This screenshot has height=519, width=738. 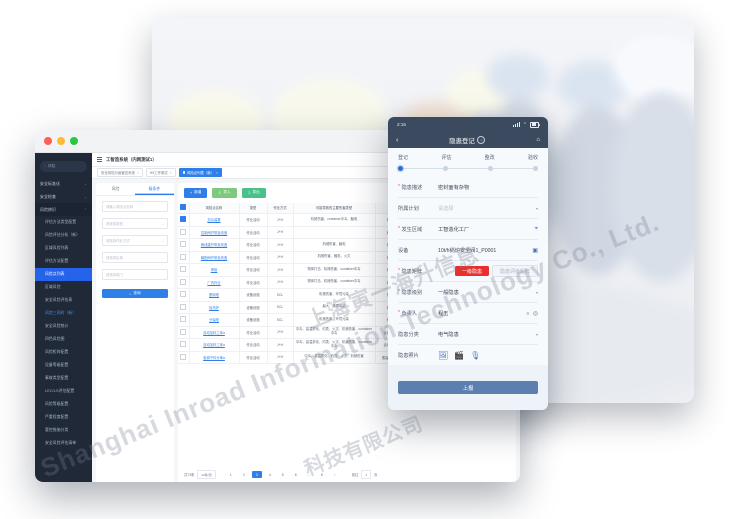 I want to click on page-4: 4, so click(x=269, y=474).